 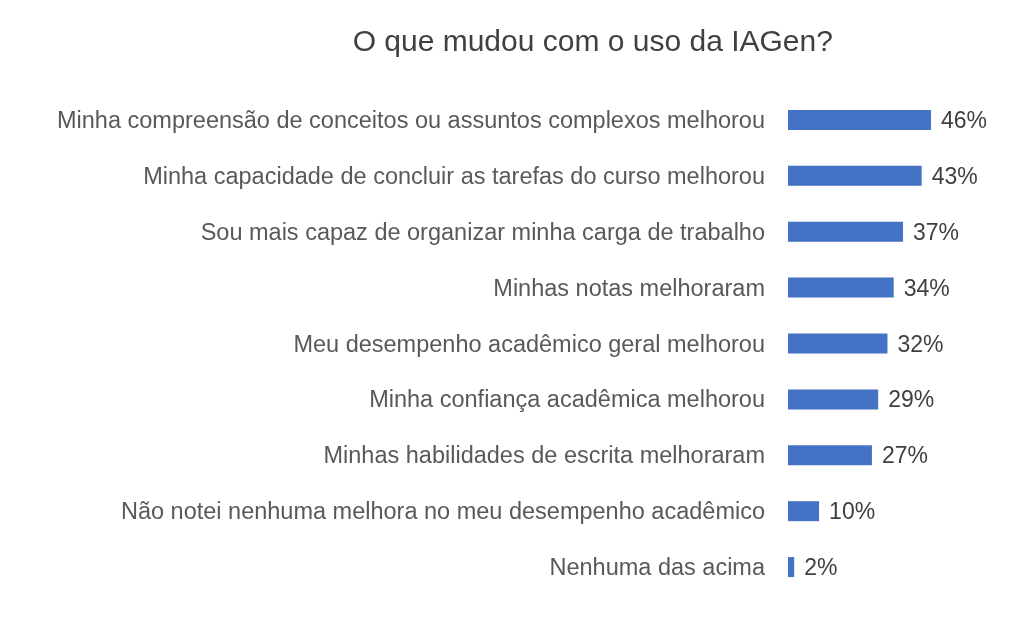 What do you see at coordinates (936, 231) in the screenshot?
I see `data-label: 37%` at bounding box center [936, 231].